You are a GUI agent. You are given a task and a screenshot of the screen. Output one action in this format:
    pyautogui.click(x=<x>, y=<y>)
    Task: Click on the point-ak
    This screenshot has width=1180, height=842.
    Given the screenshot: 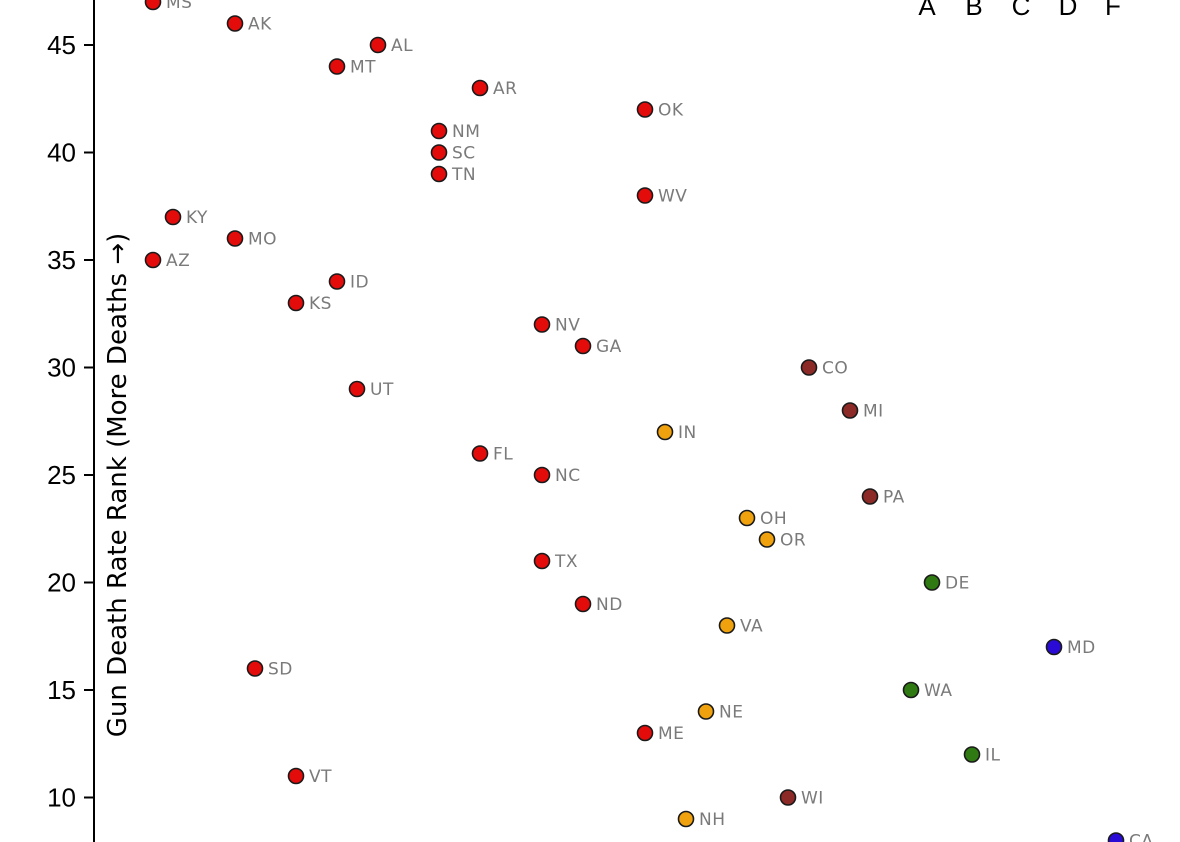 What is the action you would take?
    pyautogui.click(x=235, y=23)
    